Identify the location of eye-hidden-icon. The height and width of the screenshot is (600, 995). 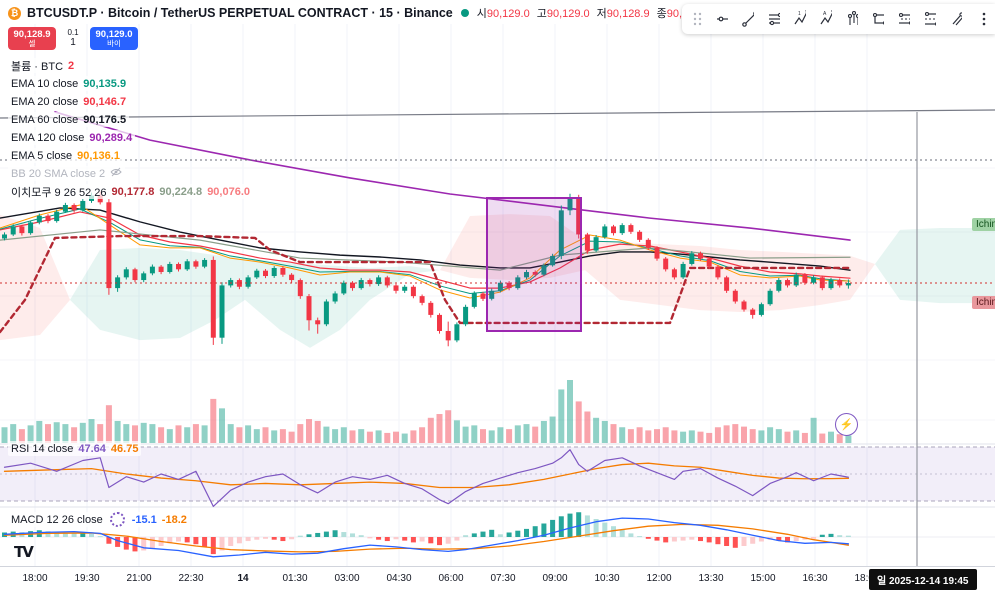
(116, 173).